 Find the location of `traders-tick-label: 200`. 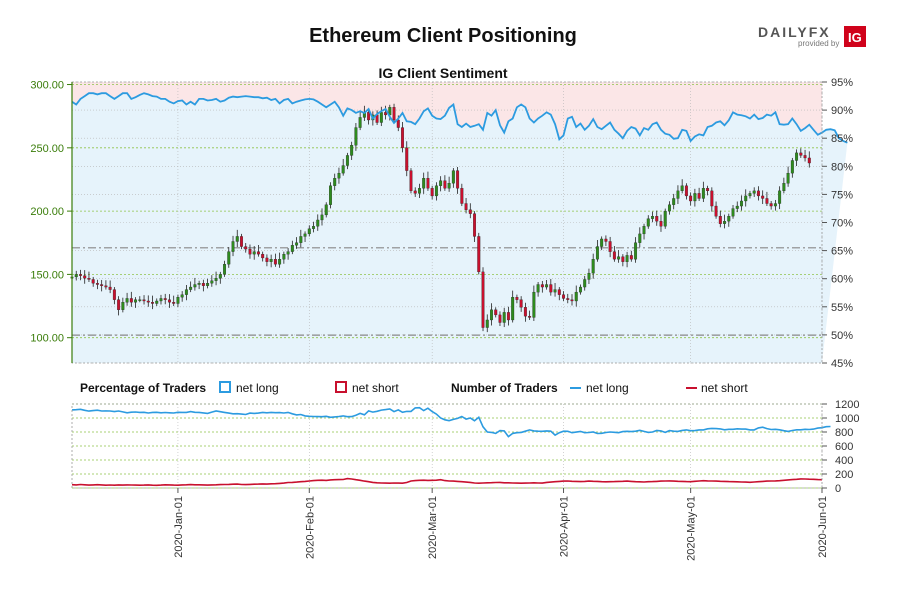

traders-tick-label: 200 is located at coordinates (844, 475).